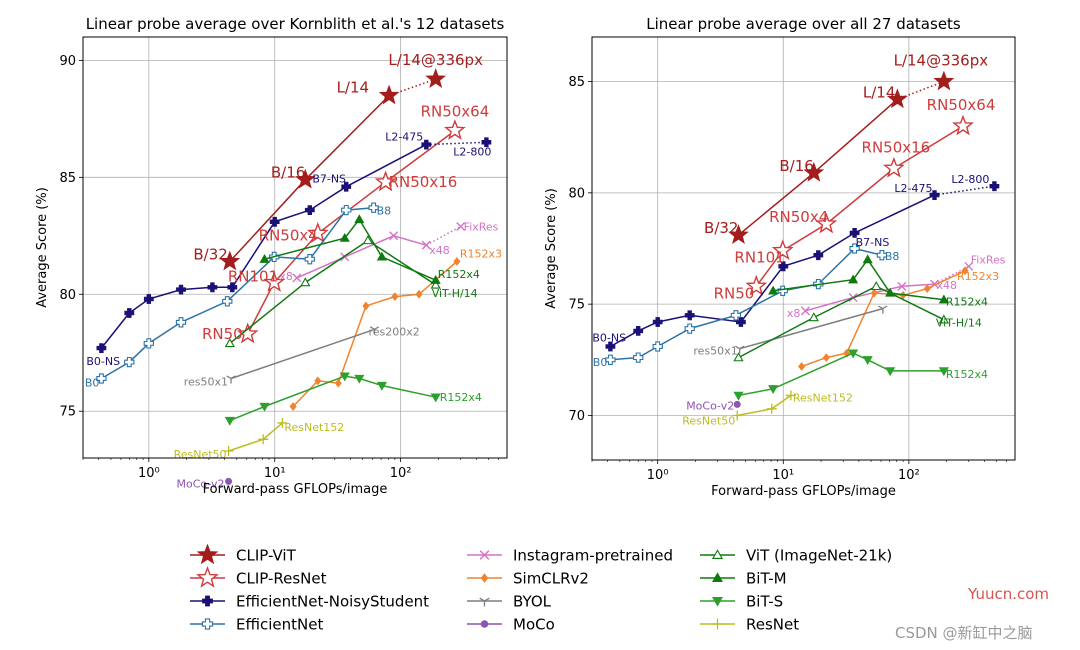 The height and width of the screenshot is (650, 1080). Describe the element at coordinates (255, 436) in the screenshot. I see `series-resnet` at that location.